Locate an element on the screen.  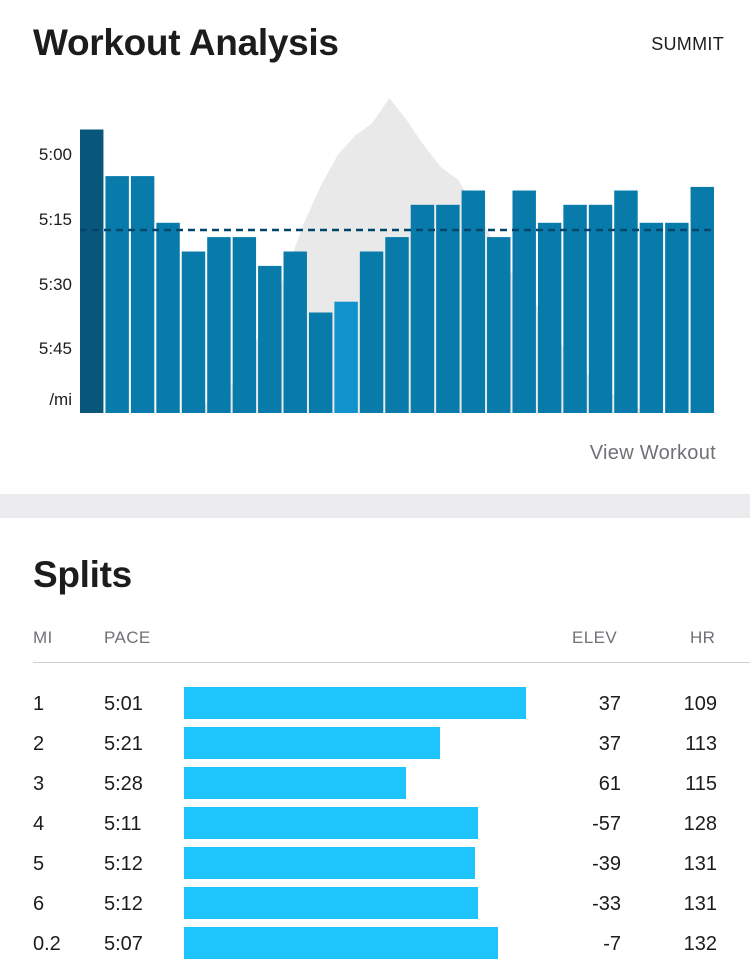
y-axis-label-530: 5:30 is located at coordinates (55, 284).